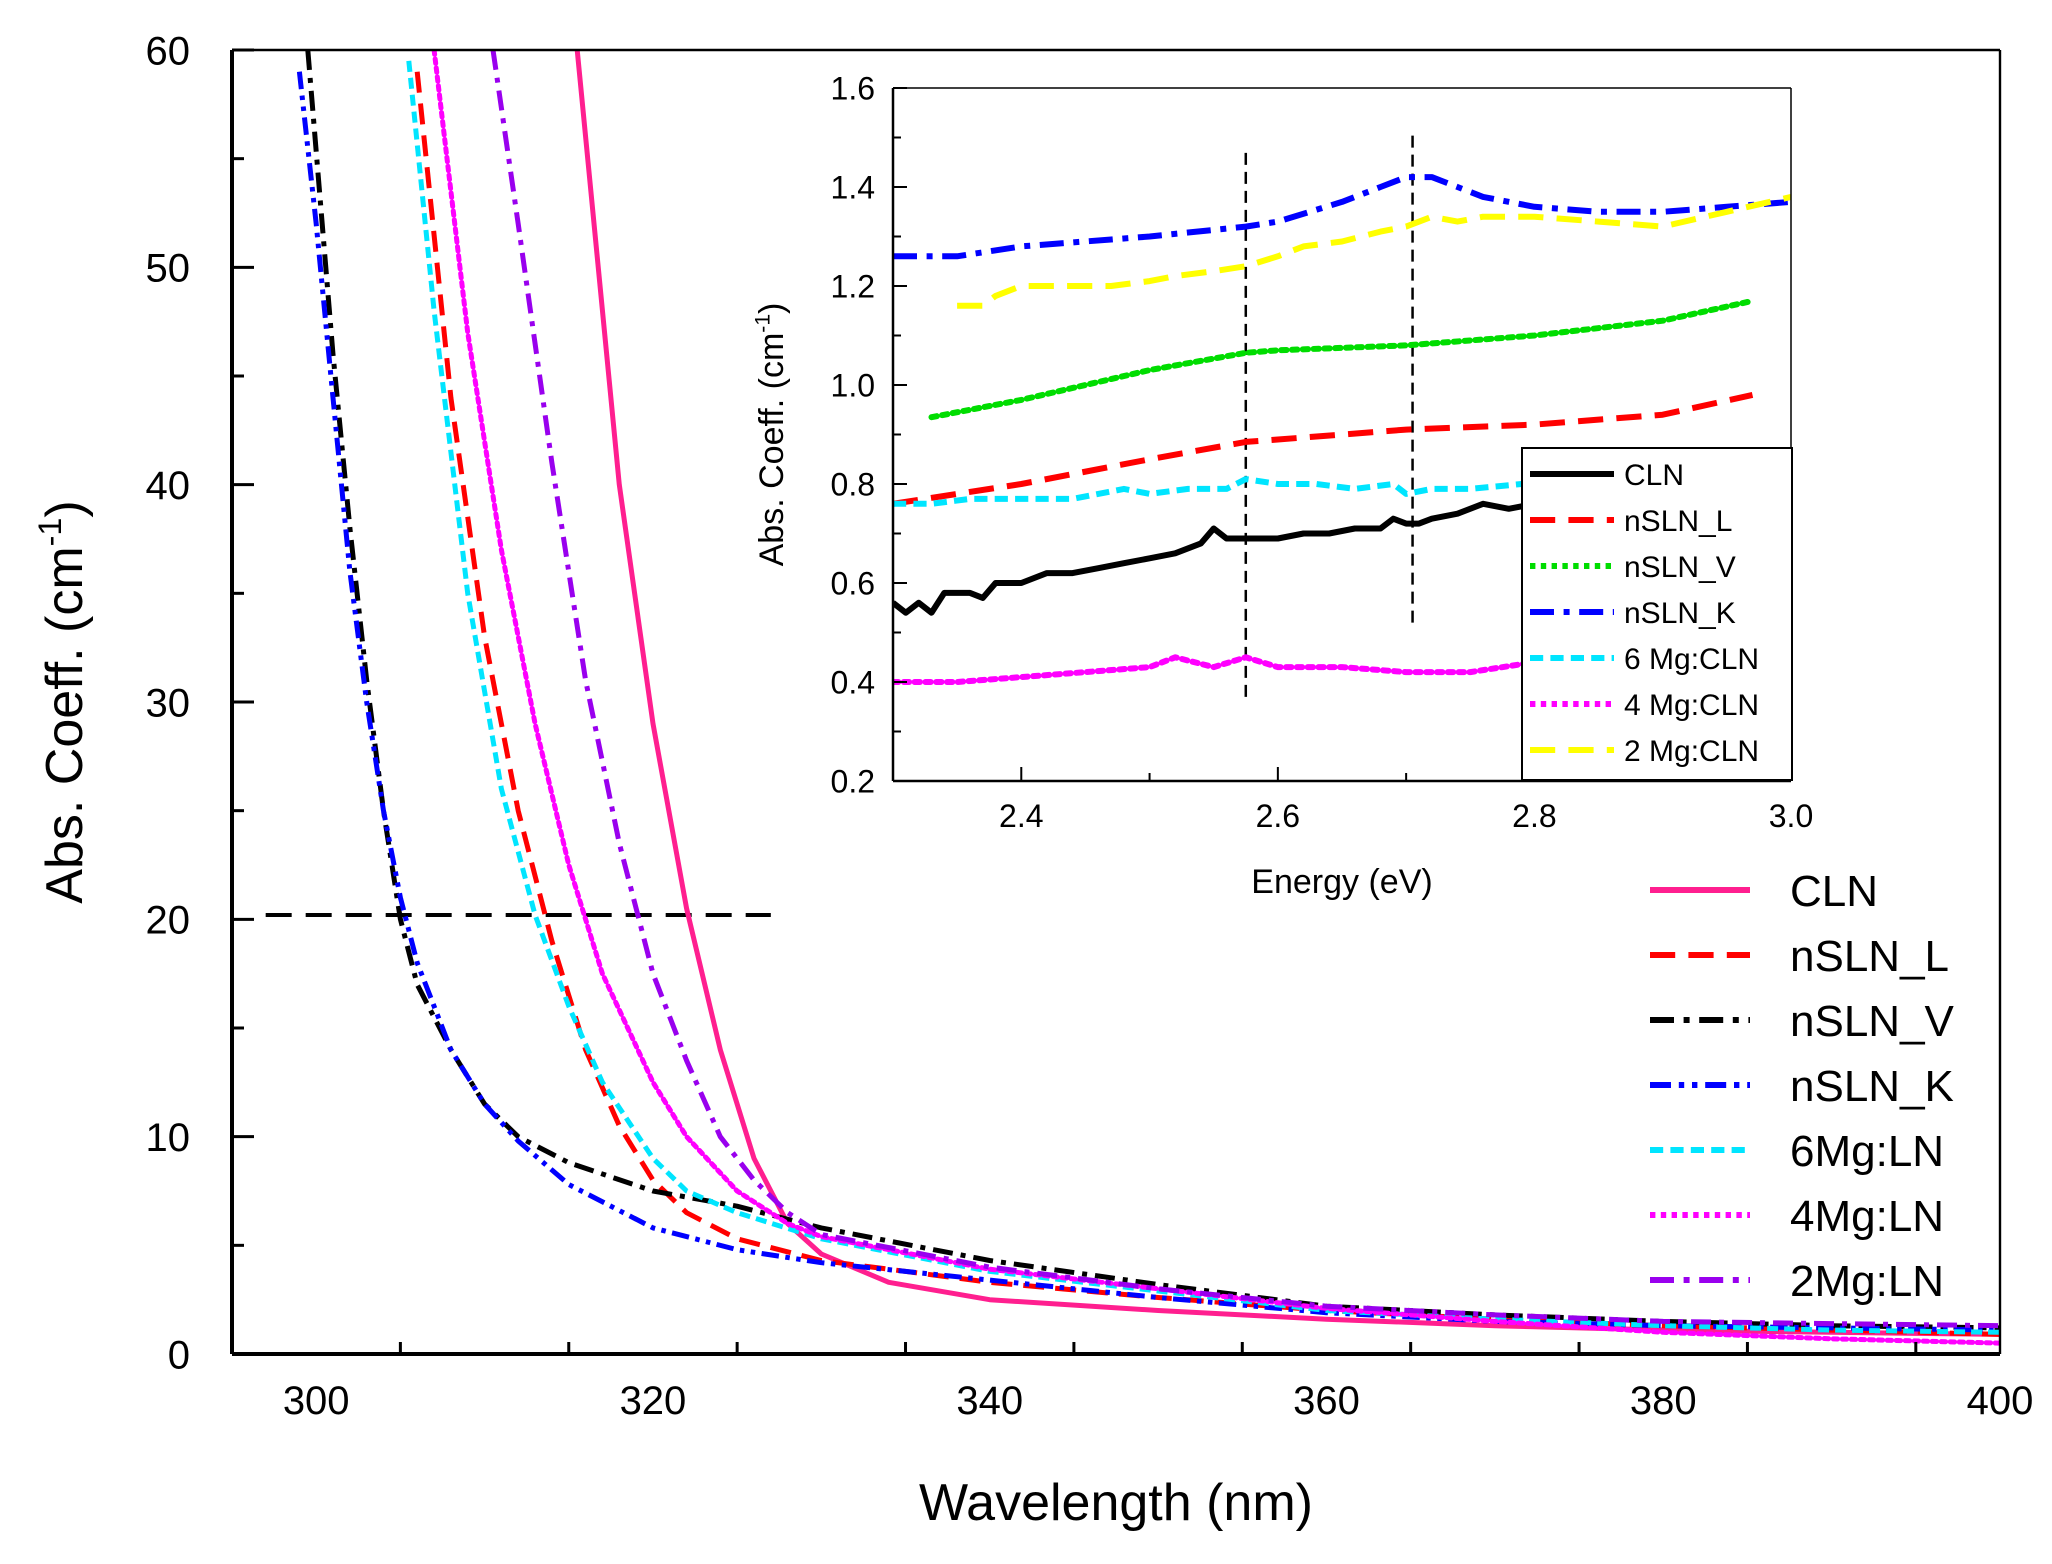 The image size is (2052, 1564). I want to click on main-legend-label: 6Mg:LN, so click(1867, 1151).